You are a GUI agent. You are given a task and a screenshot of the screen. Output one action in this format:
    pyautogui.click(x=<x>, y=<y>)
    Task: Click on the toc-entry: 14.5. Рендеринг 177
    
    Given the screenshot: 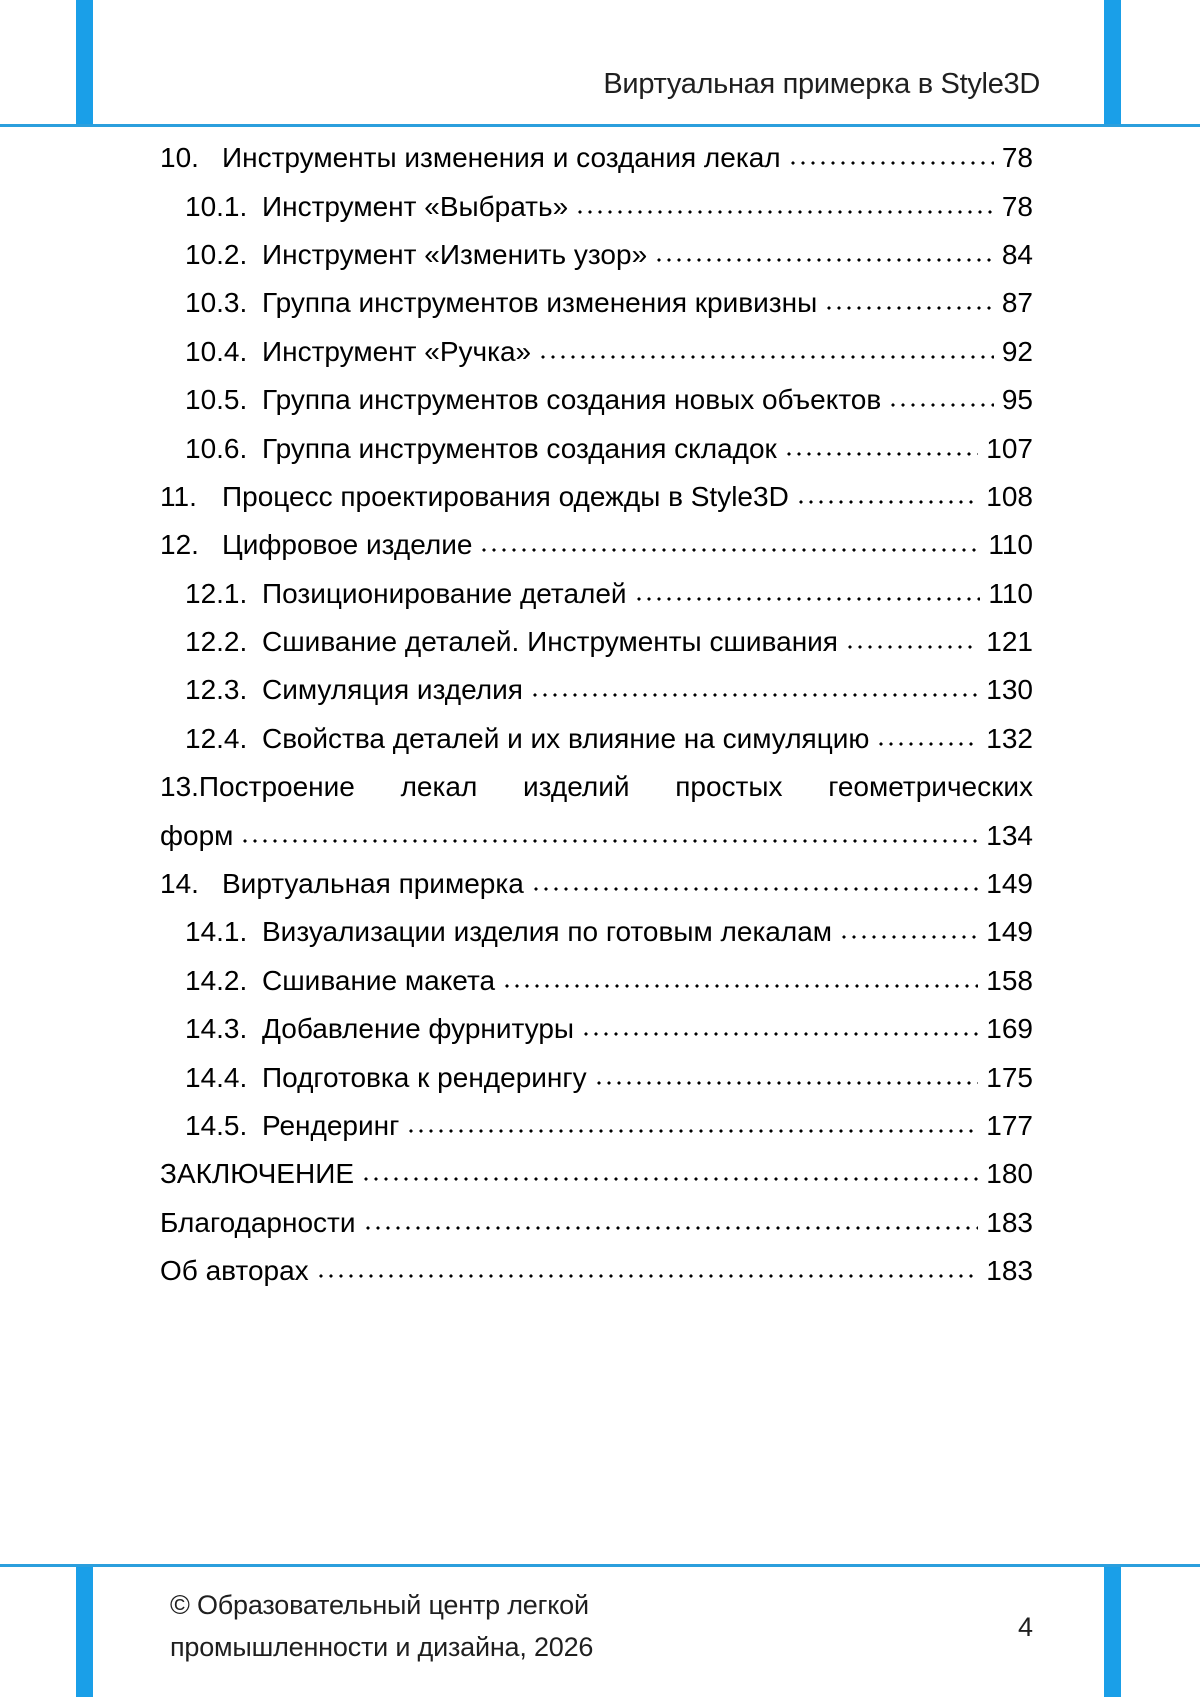 What is the action you would take?
    pyautogui.click(x=596, y=1126)
    